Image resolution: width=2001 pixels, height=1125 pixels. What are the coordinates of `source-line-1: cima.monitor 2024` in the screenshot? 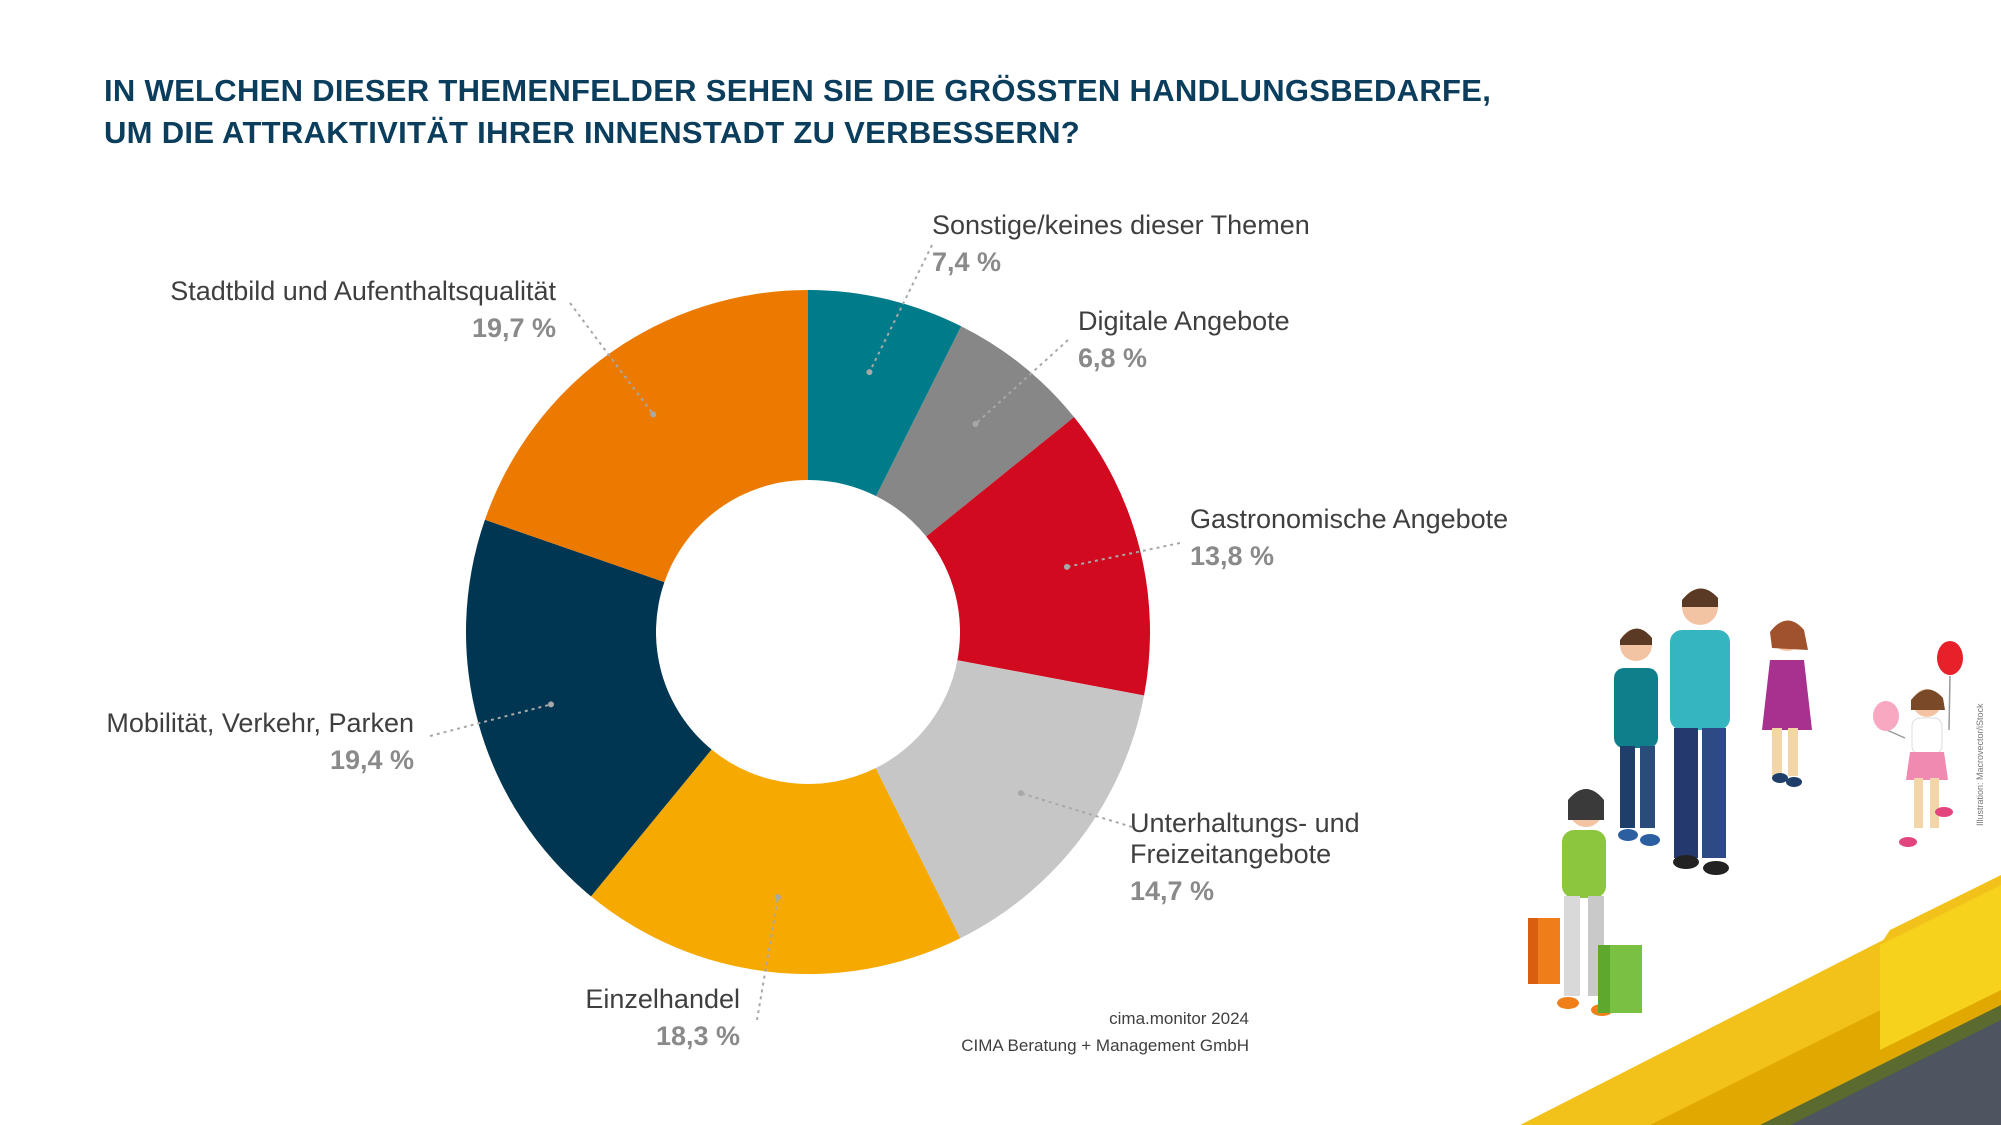 It's located at (1179, 1018).